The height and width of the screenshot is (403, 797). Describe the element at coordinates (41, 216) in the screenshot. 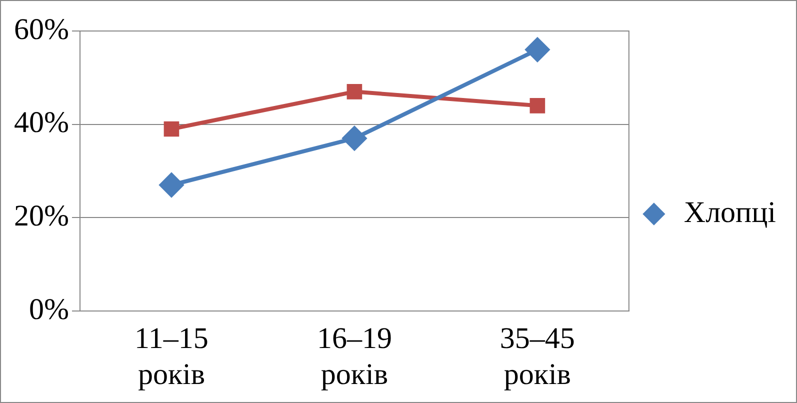

I see `y-tick-label: 20%` at that location.